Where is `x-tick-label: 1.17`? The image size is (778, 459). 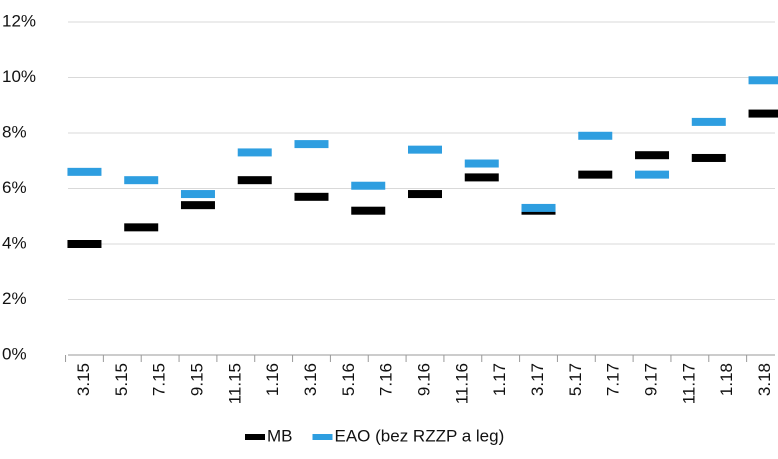 x-tick-label: 1.17 is located at coordinates (499, 379).